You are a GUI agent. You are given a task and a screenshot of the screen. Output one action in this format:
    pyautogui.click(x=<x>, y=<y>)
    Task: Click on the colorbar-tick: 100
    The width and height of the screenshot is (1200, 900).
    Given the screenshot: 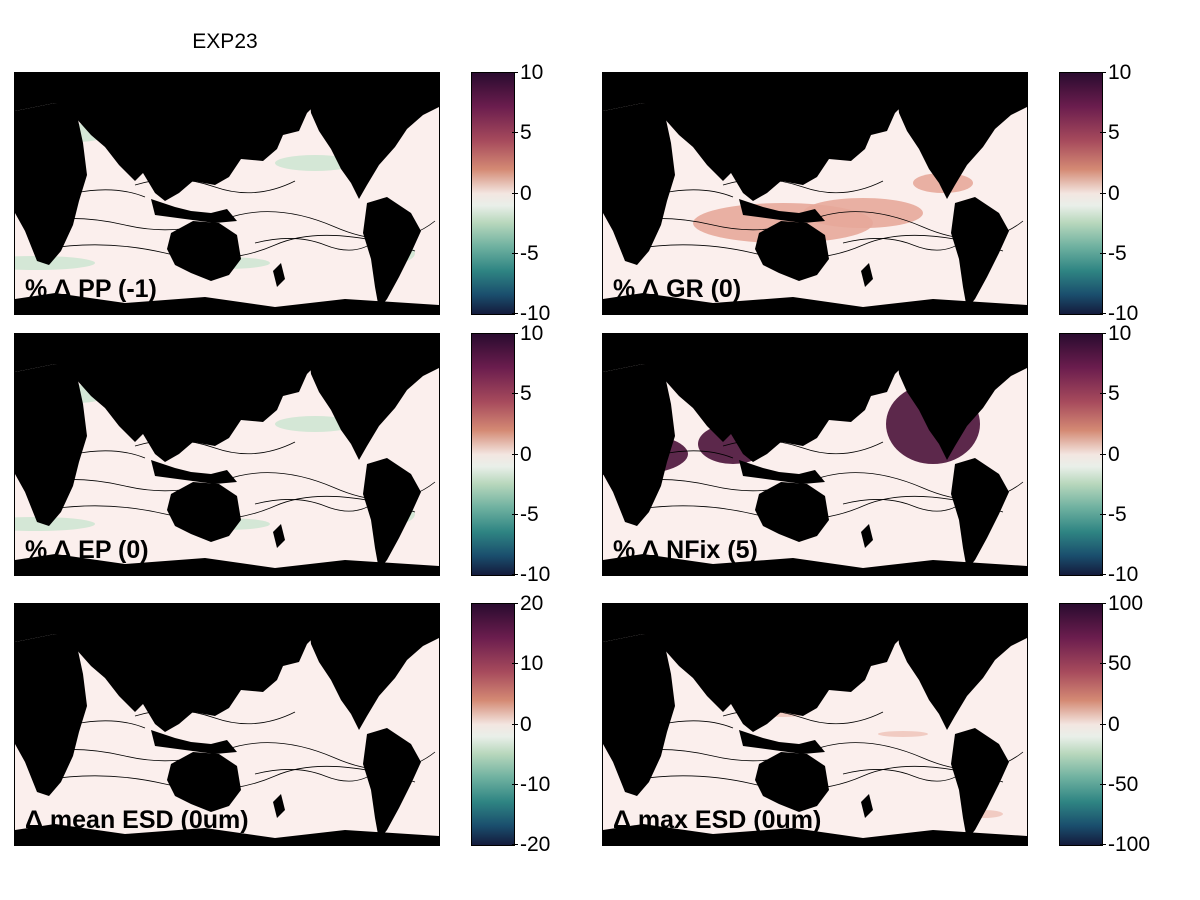 What is the action you would take?
    pyautogui.click(x=1121, y=603)
    